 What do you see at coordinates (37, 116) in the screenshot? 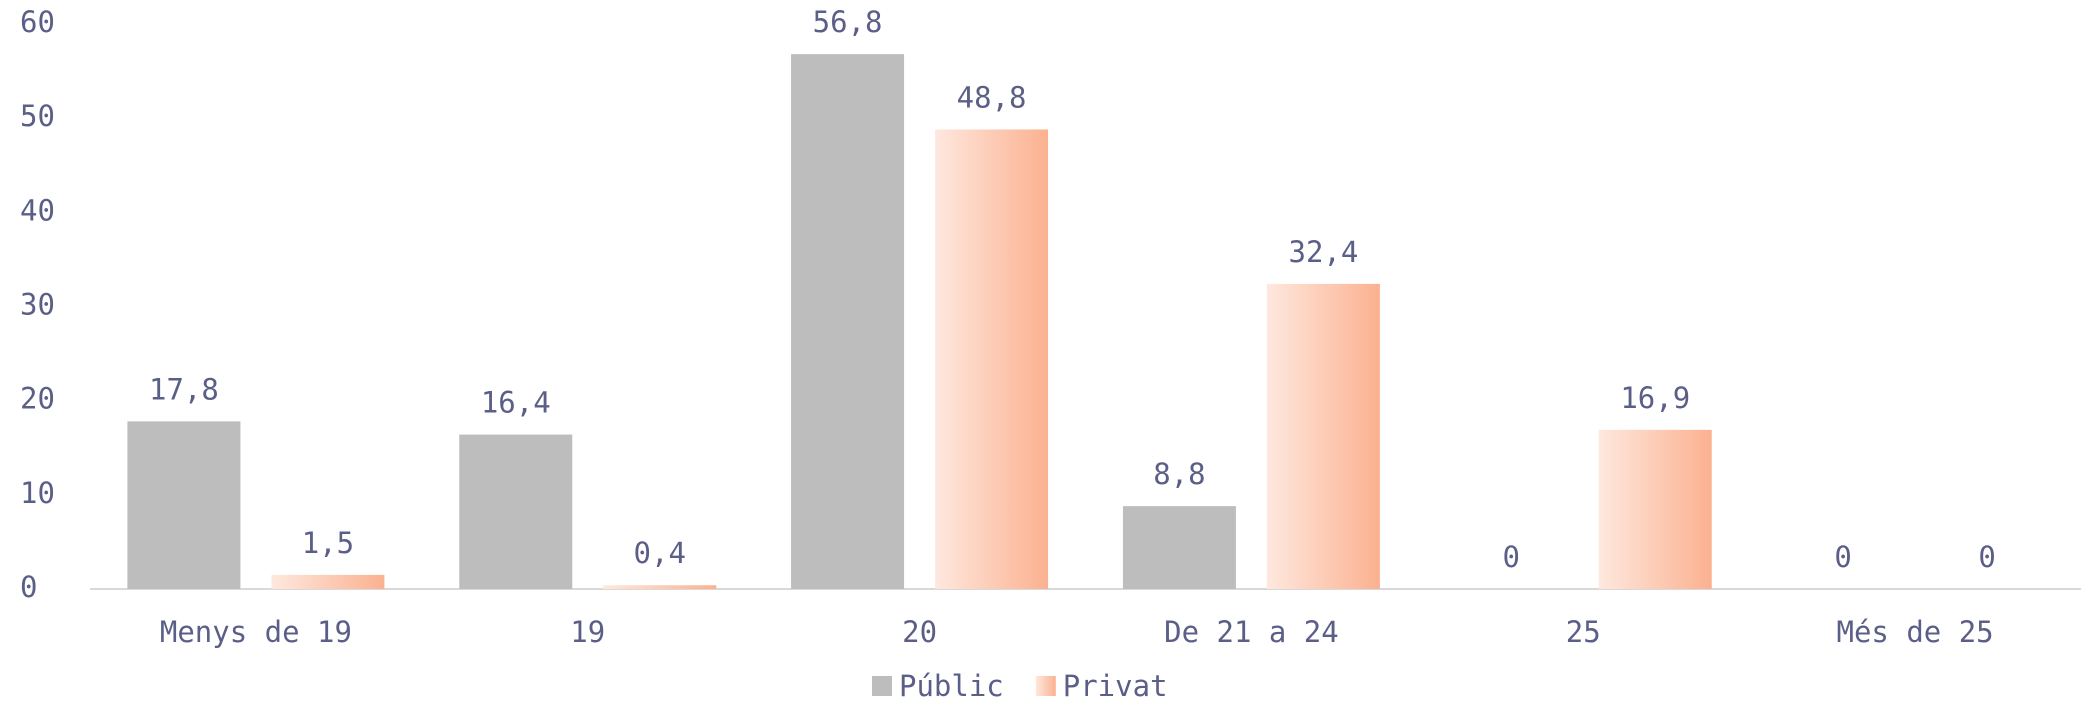
I see `y-tick-label: 50` at bounding box center [37, 116].